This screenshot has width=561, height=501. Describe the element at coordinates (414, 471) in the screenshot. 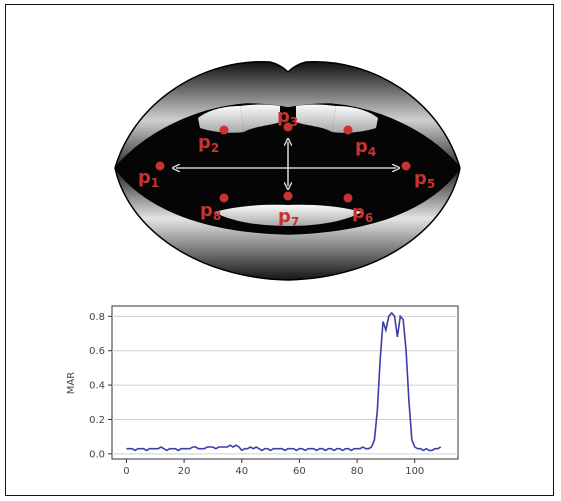

I see `x-tick-label: 100` at that location.